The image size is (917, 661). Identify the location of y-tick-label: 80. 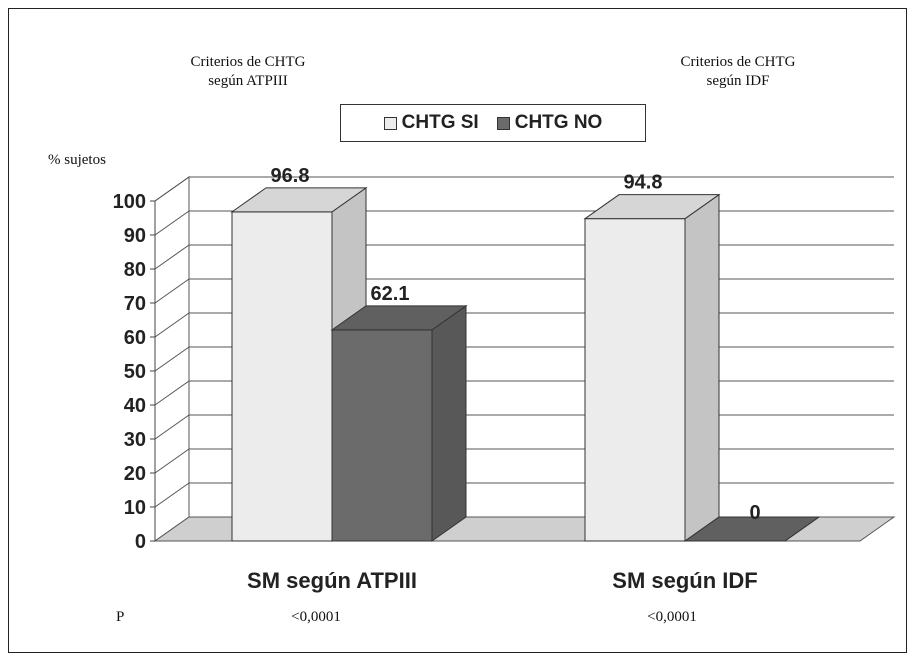
(135, 270).